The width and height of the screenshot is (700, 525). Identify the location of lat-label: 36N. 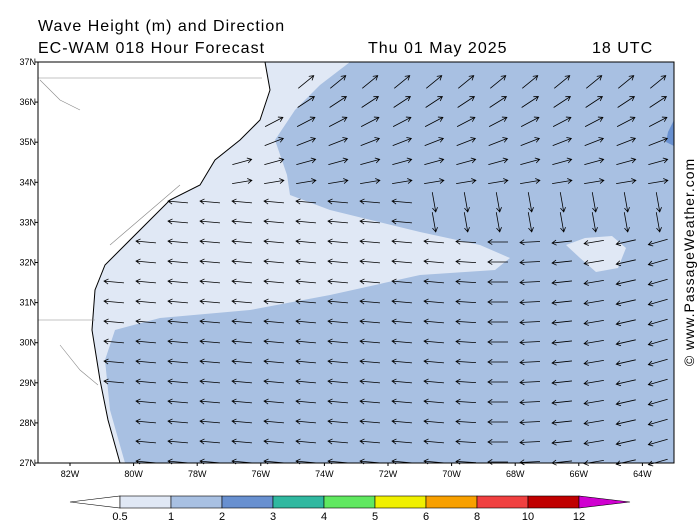
(27, 102).